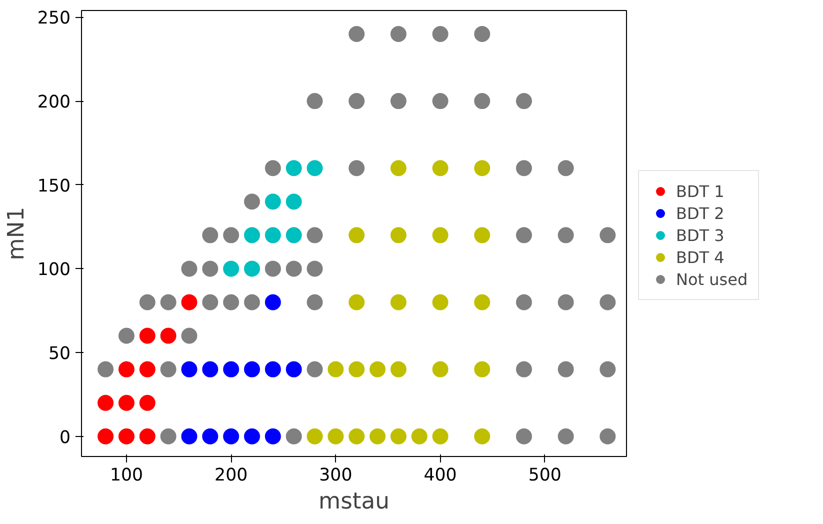  What do you see at coordinates (54, 102) in the screenshot?
I see `y-tick-label: 200` at bounding box center [54, 102].